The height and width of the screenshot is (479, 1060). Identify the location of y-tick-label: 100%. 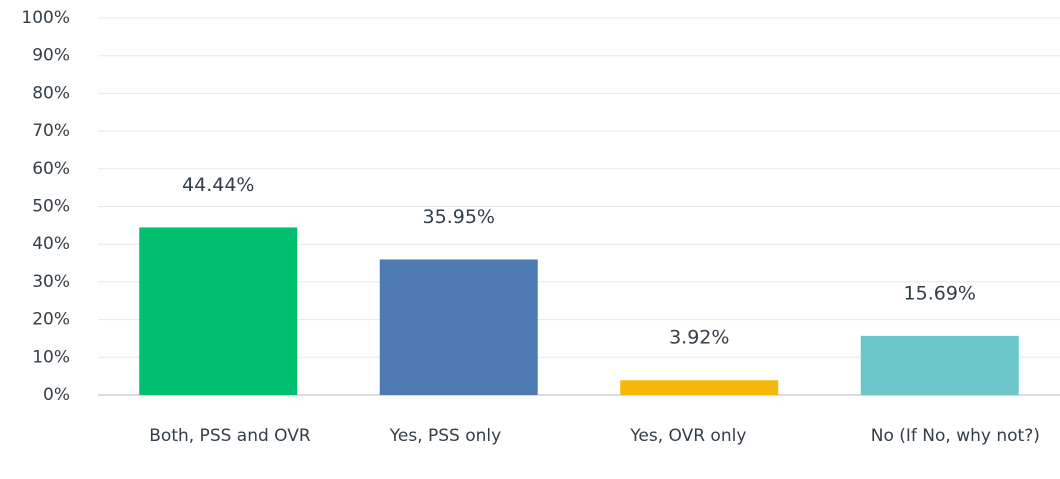
(45, 18).